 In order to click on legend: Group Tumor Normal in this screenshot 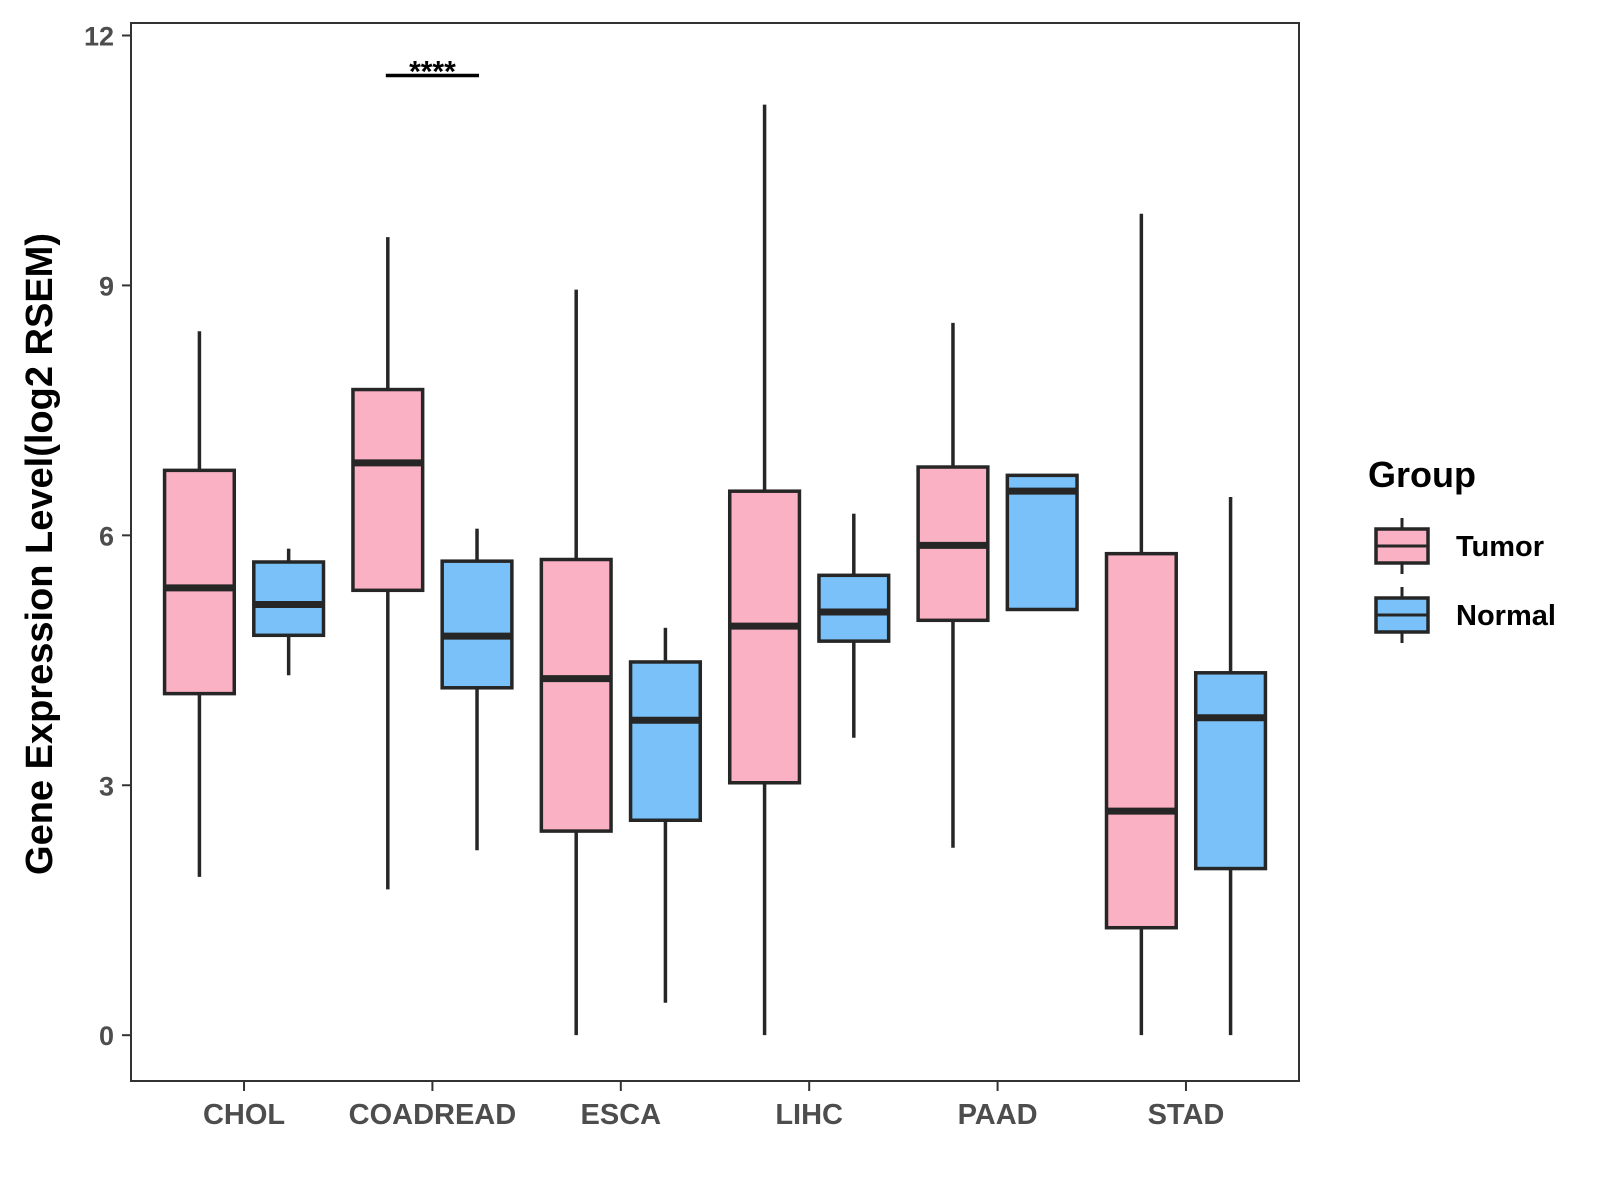, I will do `click(1462, 548)`.